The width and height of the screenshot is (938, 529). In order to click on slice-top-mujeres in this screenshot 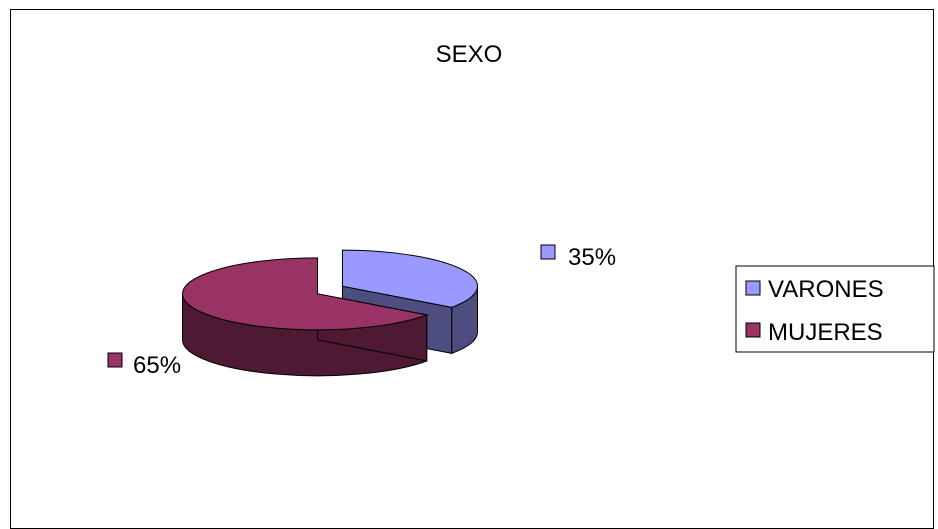, I will do `click(305, 294)`.